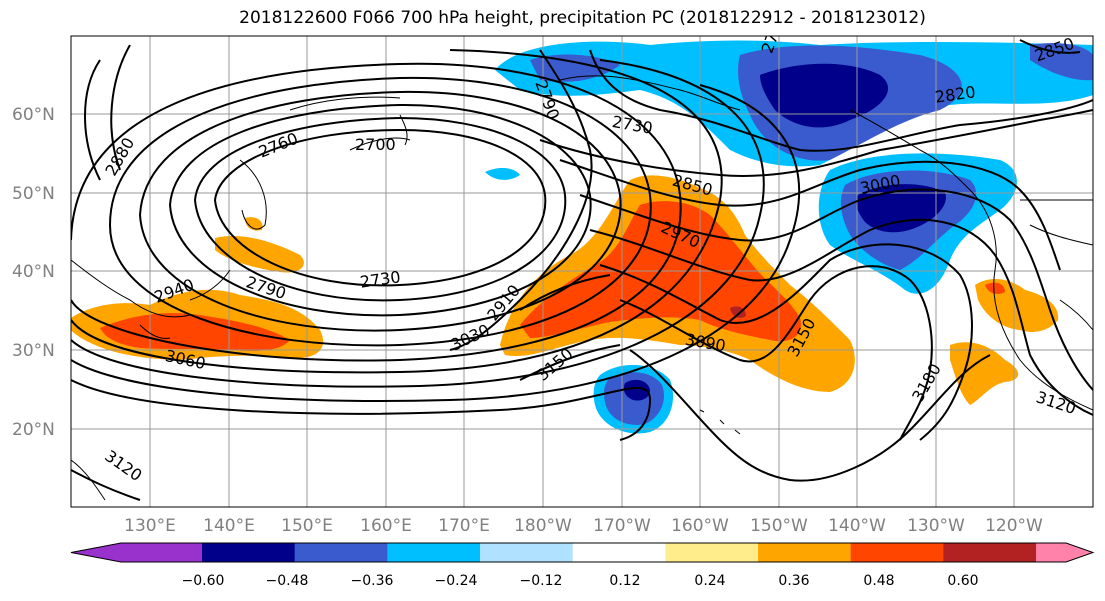 This screenshot has height=601, width=1105. Describe the element at coordinates (622, 526) in the screenshot. I see `lon-label: 170°W` at that location.